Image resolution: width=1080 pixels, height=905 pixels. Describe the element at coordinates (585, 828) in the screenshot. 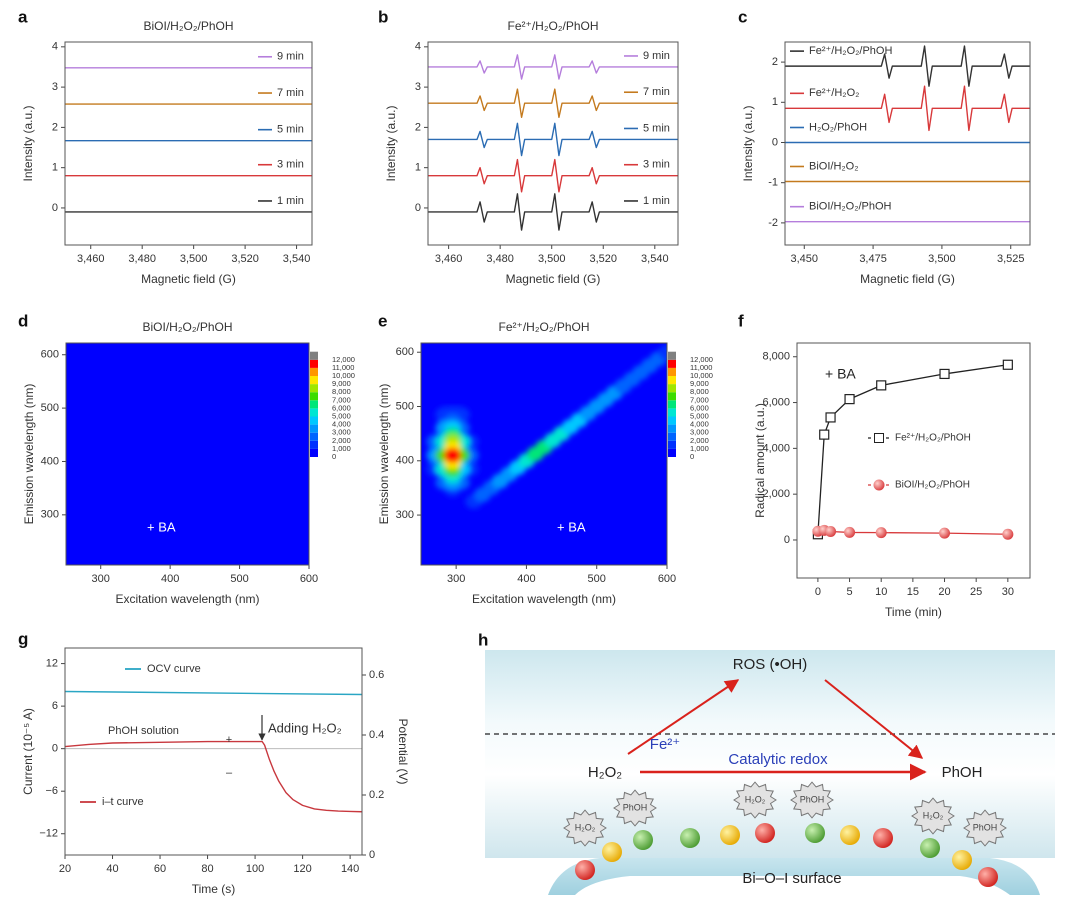

I see `molecule-badge` at that location.